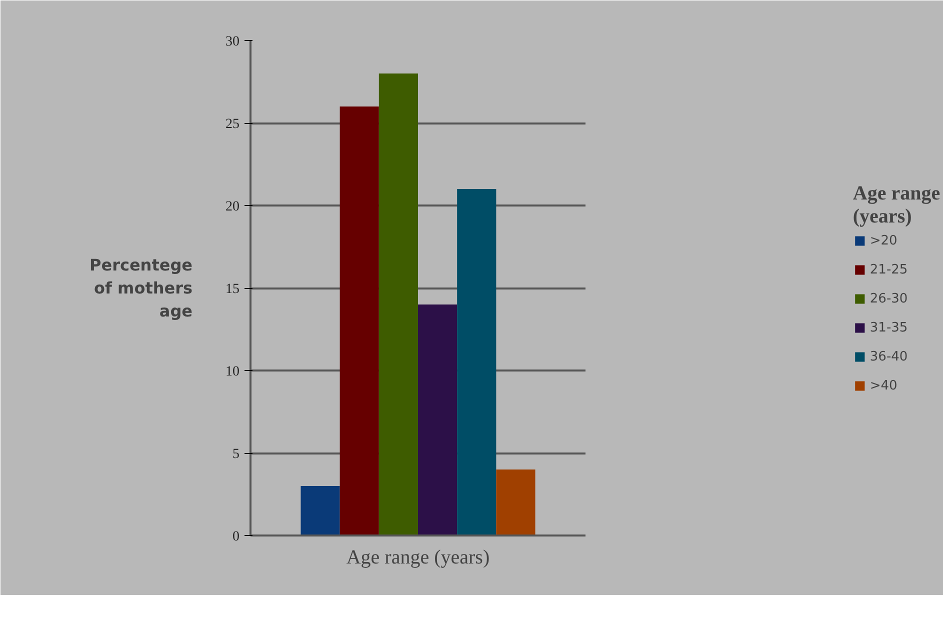 This screenshot has height=628, width=943. Describe the element at coordinates (236, 537) in the screenshot. I see `y-tick-label: 0` at that location.